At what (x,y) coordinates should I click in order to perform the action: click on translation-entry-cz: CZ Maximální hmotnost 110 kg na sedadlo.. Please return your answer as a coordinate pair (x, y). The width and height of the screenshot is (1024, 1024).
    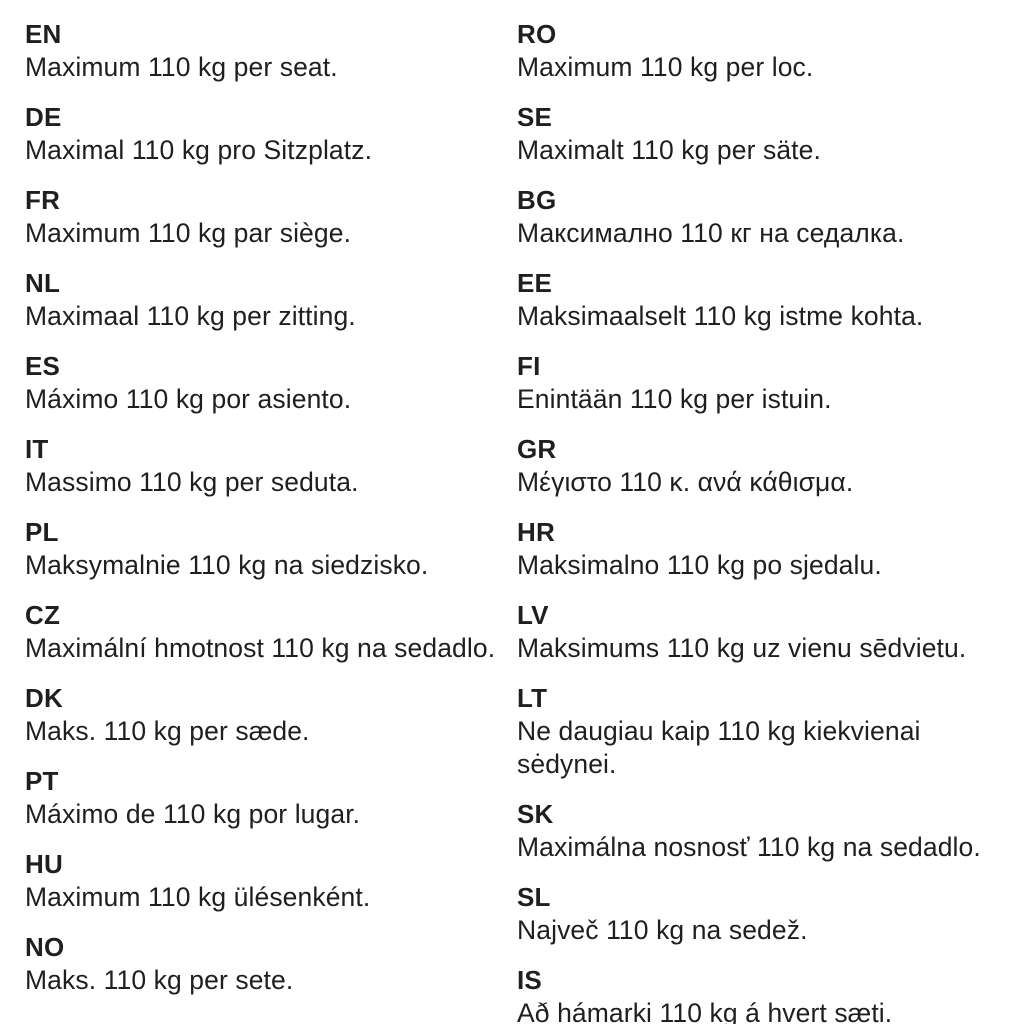
    Looking at the image, I should click on (271, 632).